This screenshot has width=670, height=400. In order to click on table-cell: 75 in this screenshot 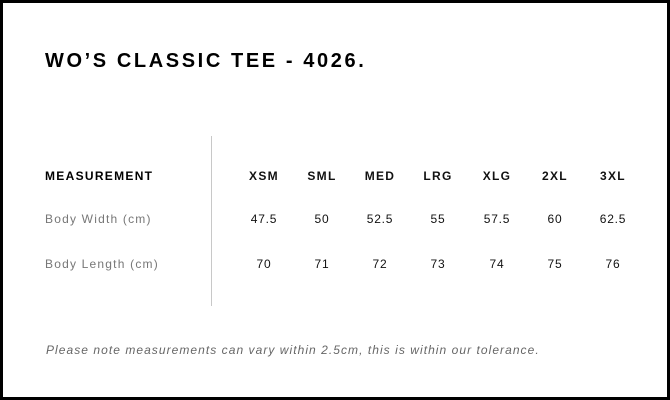, I will do `click(555, 264)`.